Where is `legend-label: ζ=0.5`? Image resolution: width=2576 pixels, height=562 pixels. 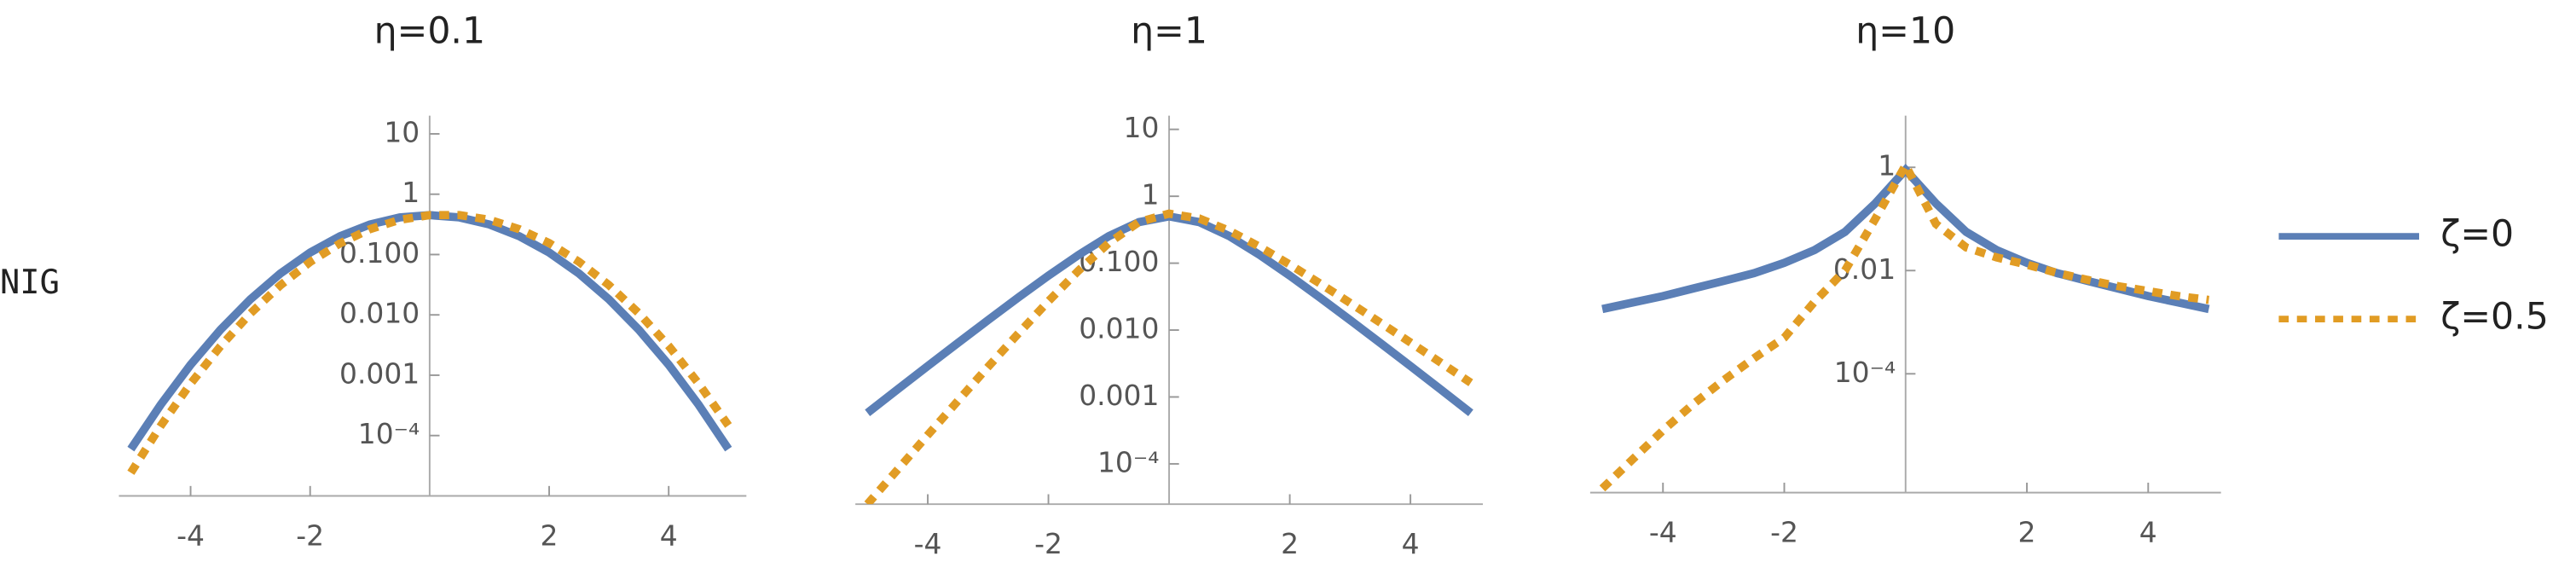
legend-label: ζ=0.5 is located at coordinates (2494, 317).